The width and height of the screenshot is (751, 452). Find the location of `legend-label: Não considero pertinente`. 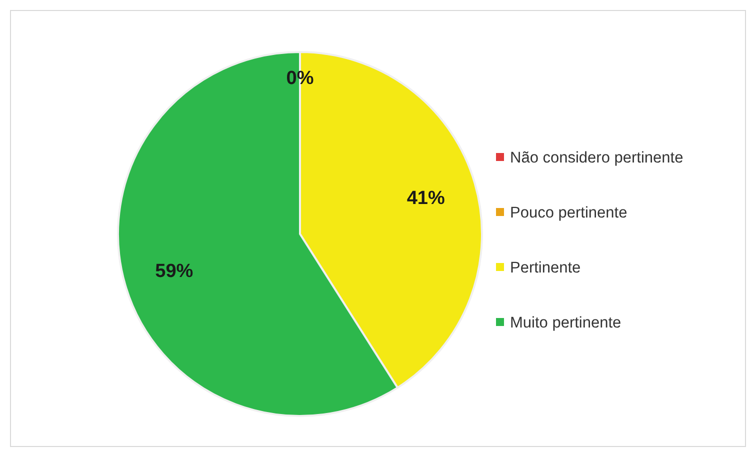

legend-label: Não considero pertinente is located at coordinates (597, 157).